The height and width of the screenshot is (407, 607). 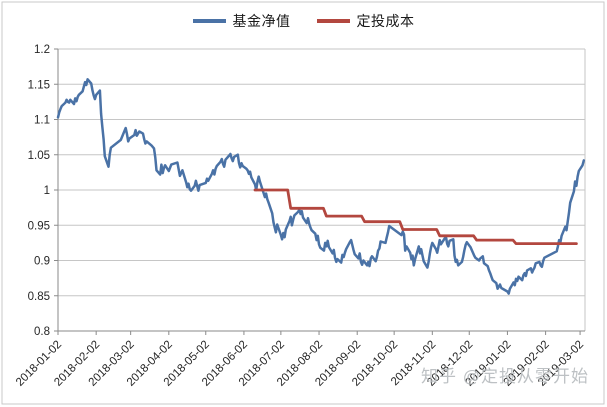 What do you see at coordinates (39, 297) in the screenshot?
I see `y-tick-label: 0.85` at bounding box center [39, 297].